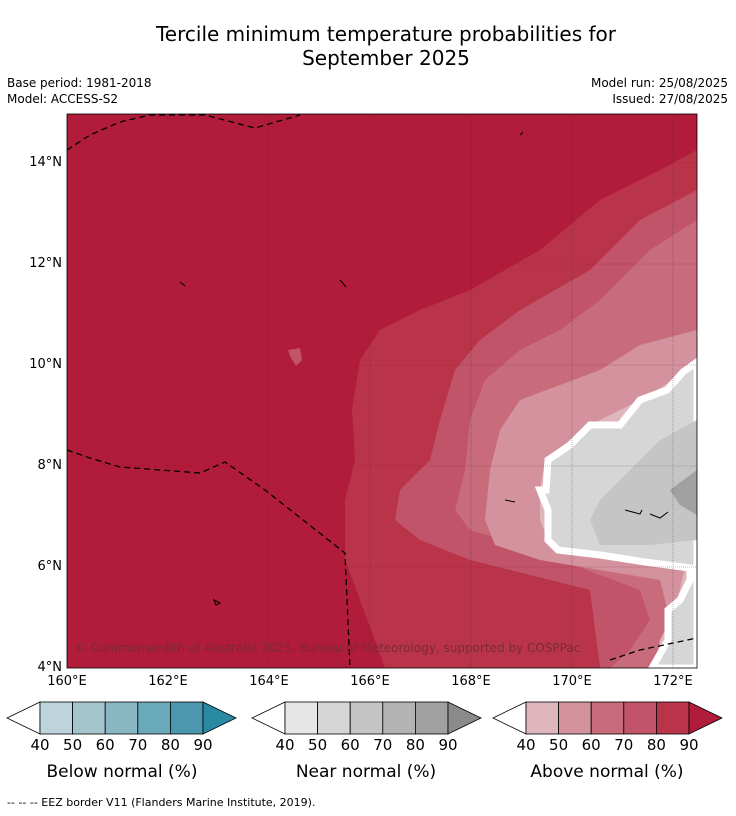 The image size is (736, 816). I want to click on lat-tick-14: 14°N, so click(45, 162).